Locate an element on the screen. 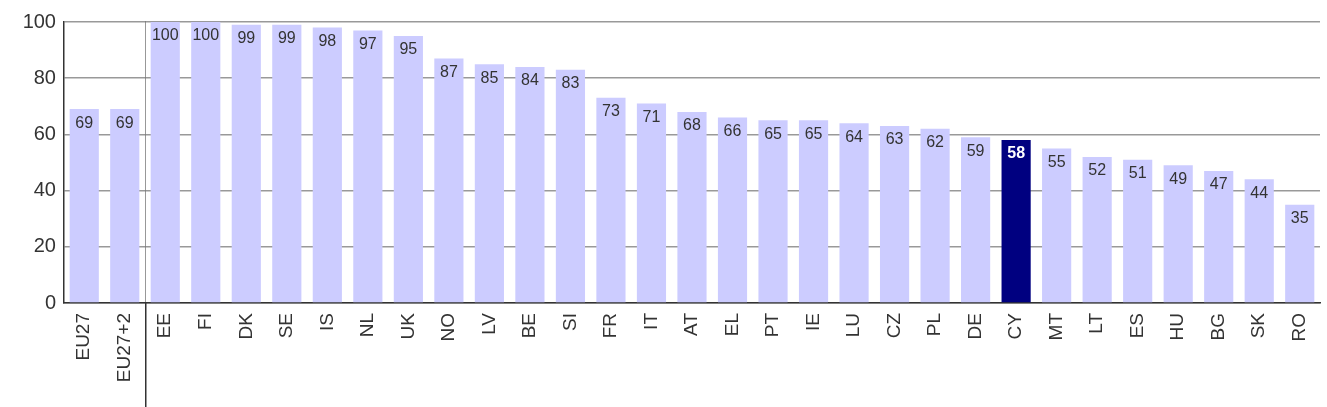 This screenshot has width=1327, height=407. data-label: 98 is located at coordinates (327, 41).